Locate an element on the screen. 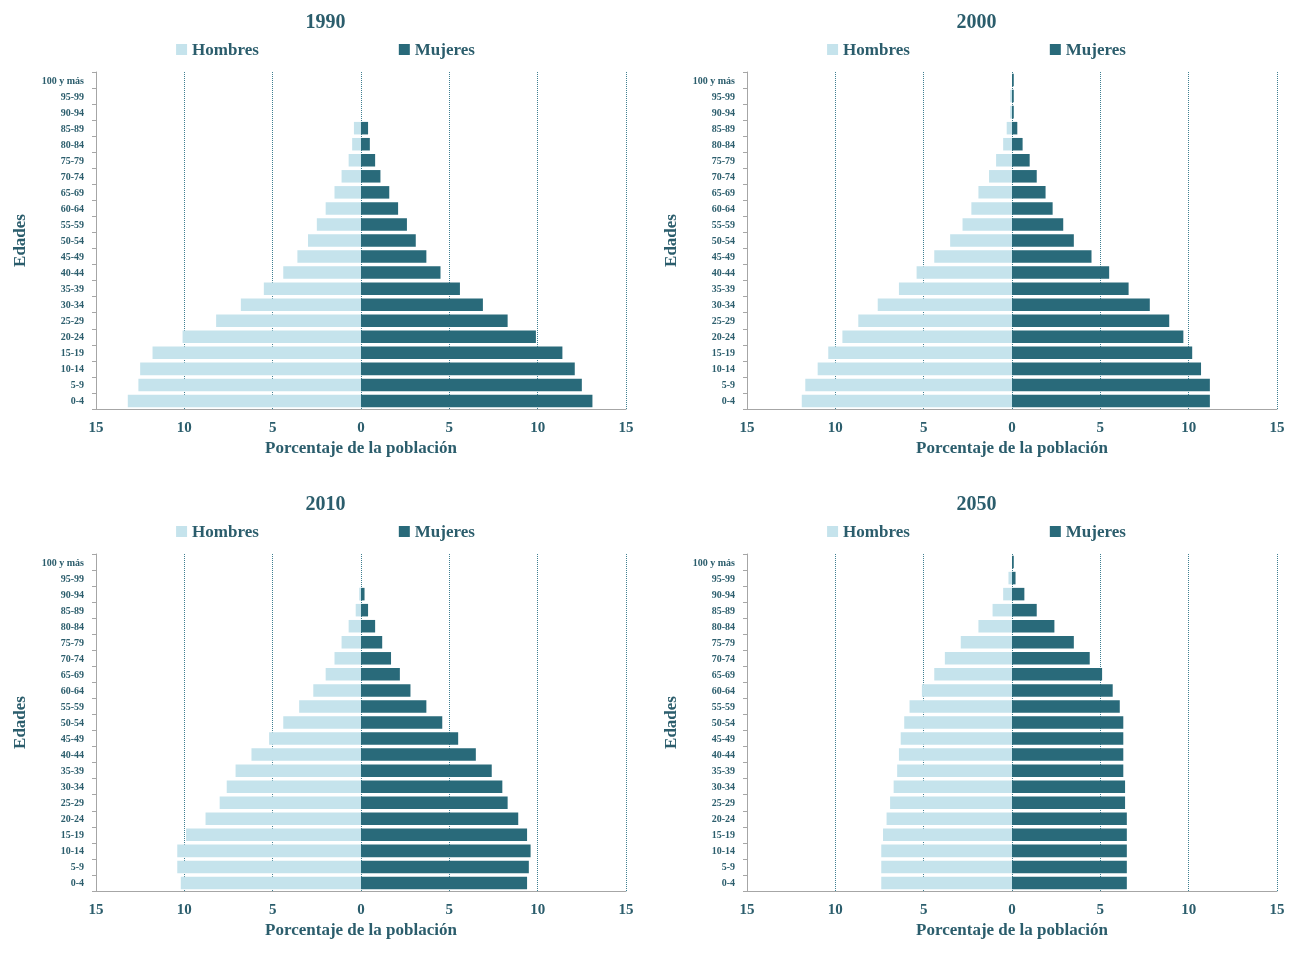 This screenshot has height=963, width=1302. y-tick-label: 80-84 is located at coordinates (723, 144).